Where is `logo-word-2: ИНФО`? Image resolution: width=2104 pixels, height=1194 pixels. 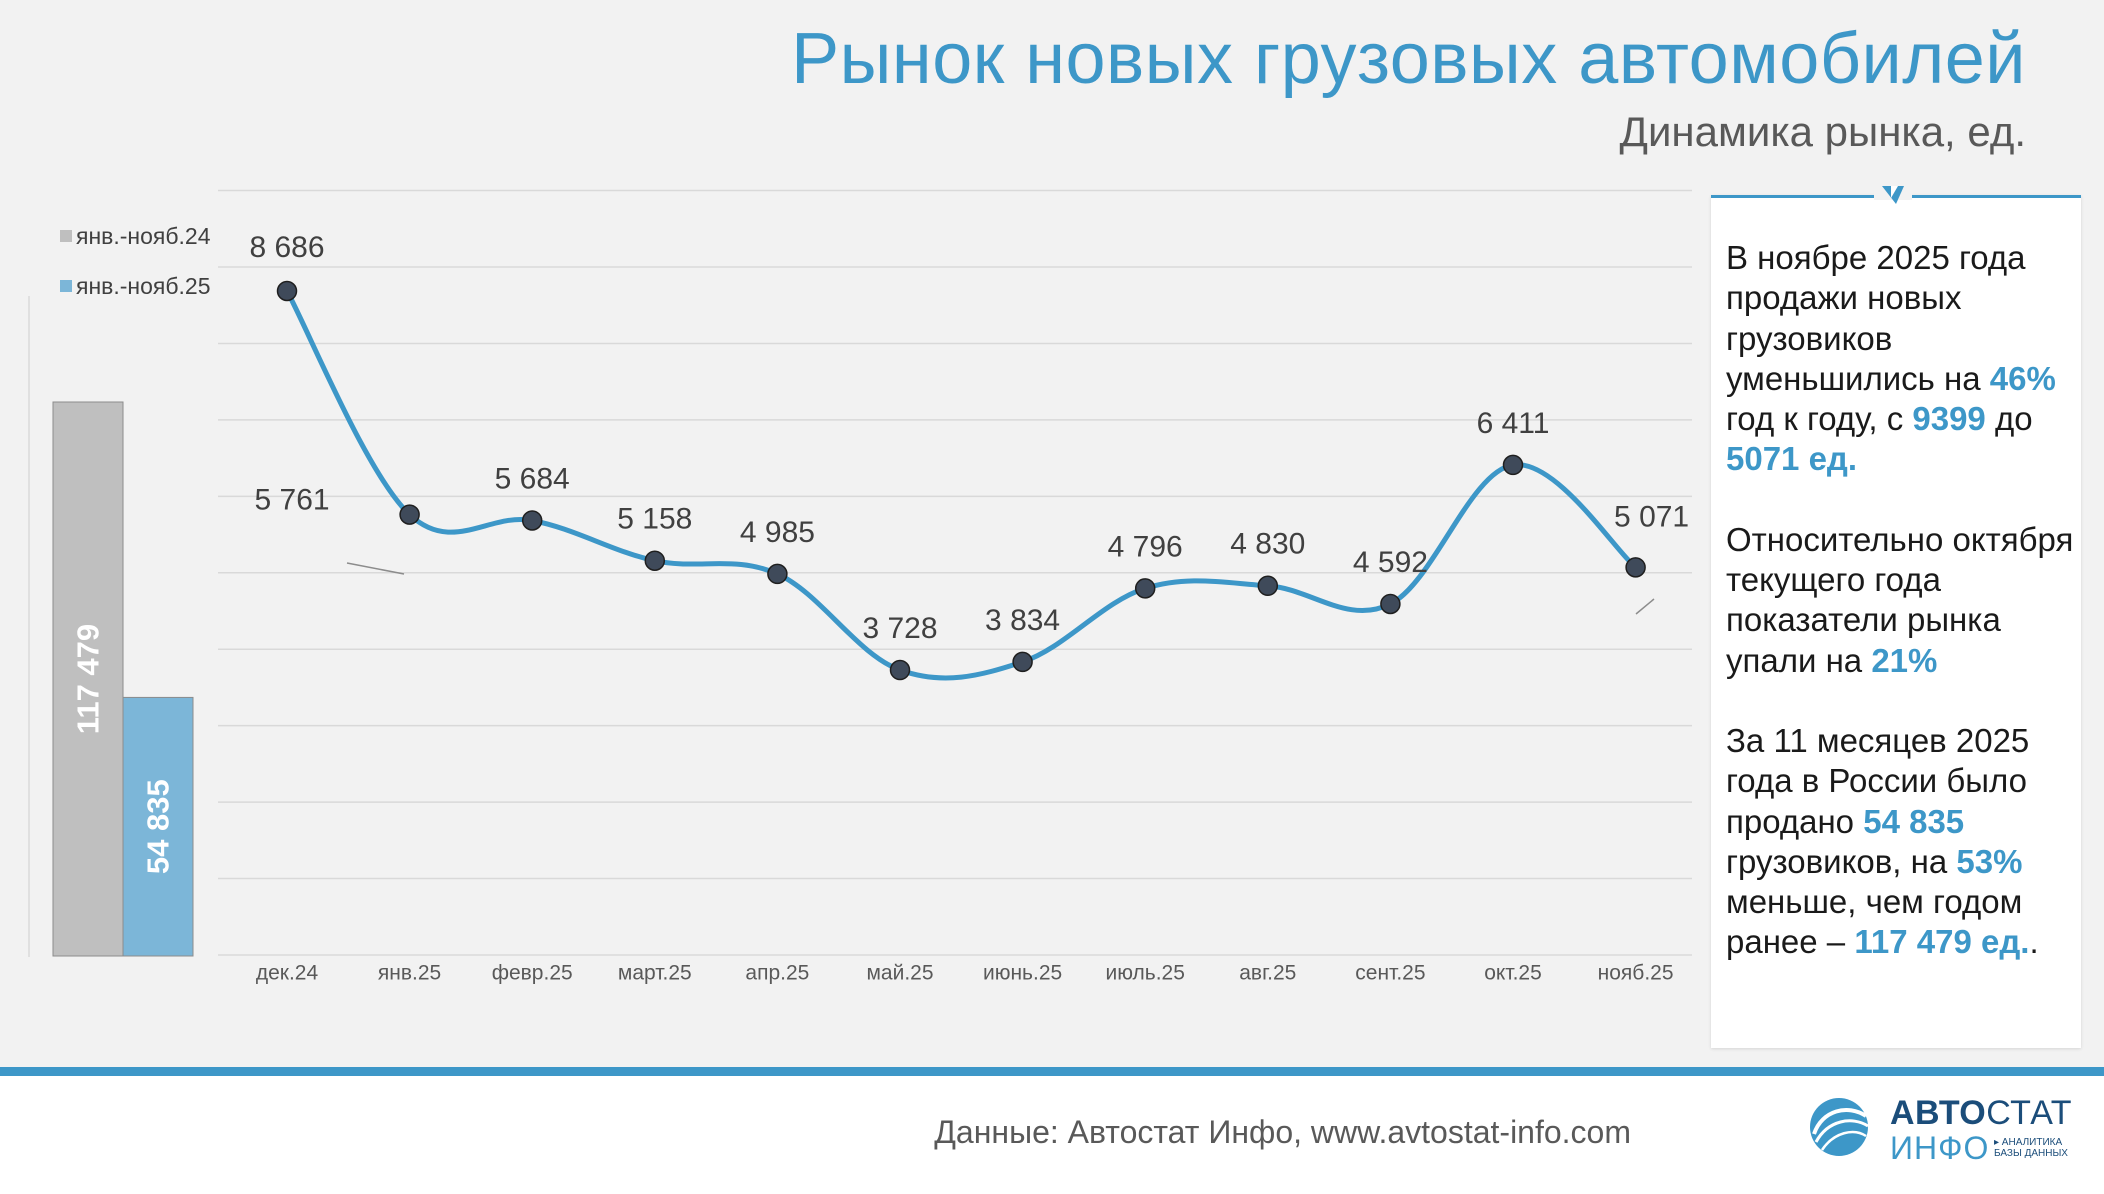
logo-word-2: ИНФО is located at coordinates (1940, 1148).